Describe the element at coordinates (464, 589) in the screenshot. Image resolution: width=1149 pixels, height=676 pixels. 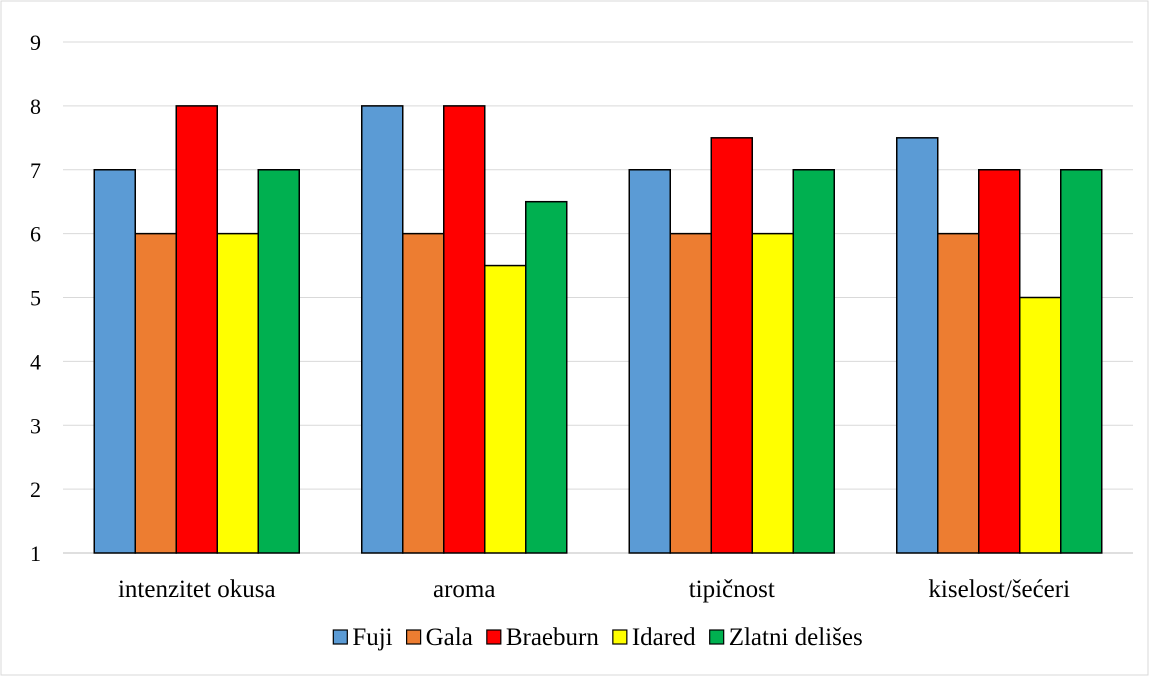
I see `x-category-label: aroma` at that location.